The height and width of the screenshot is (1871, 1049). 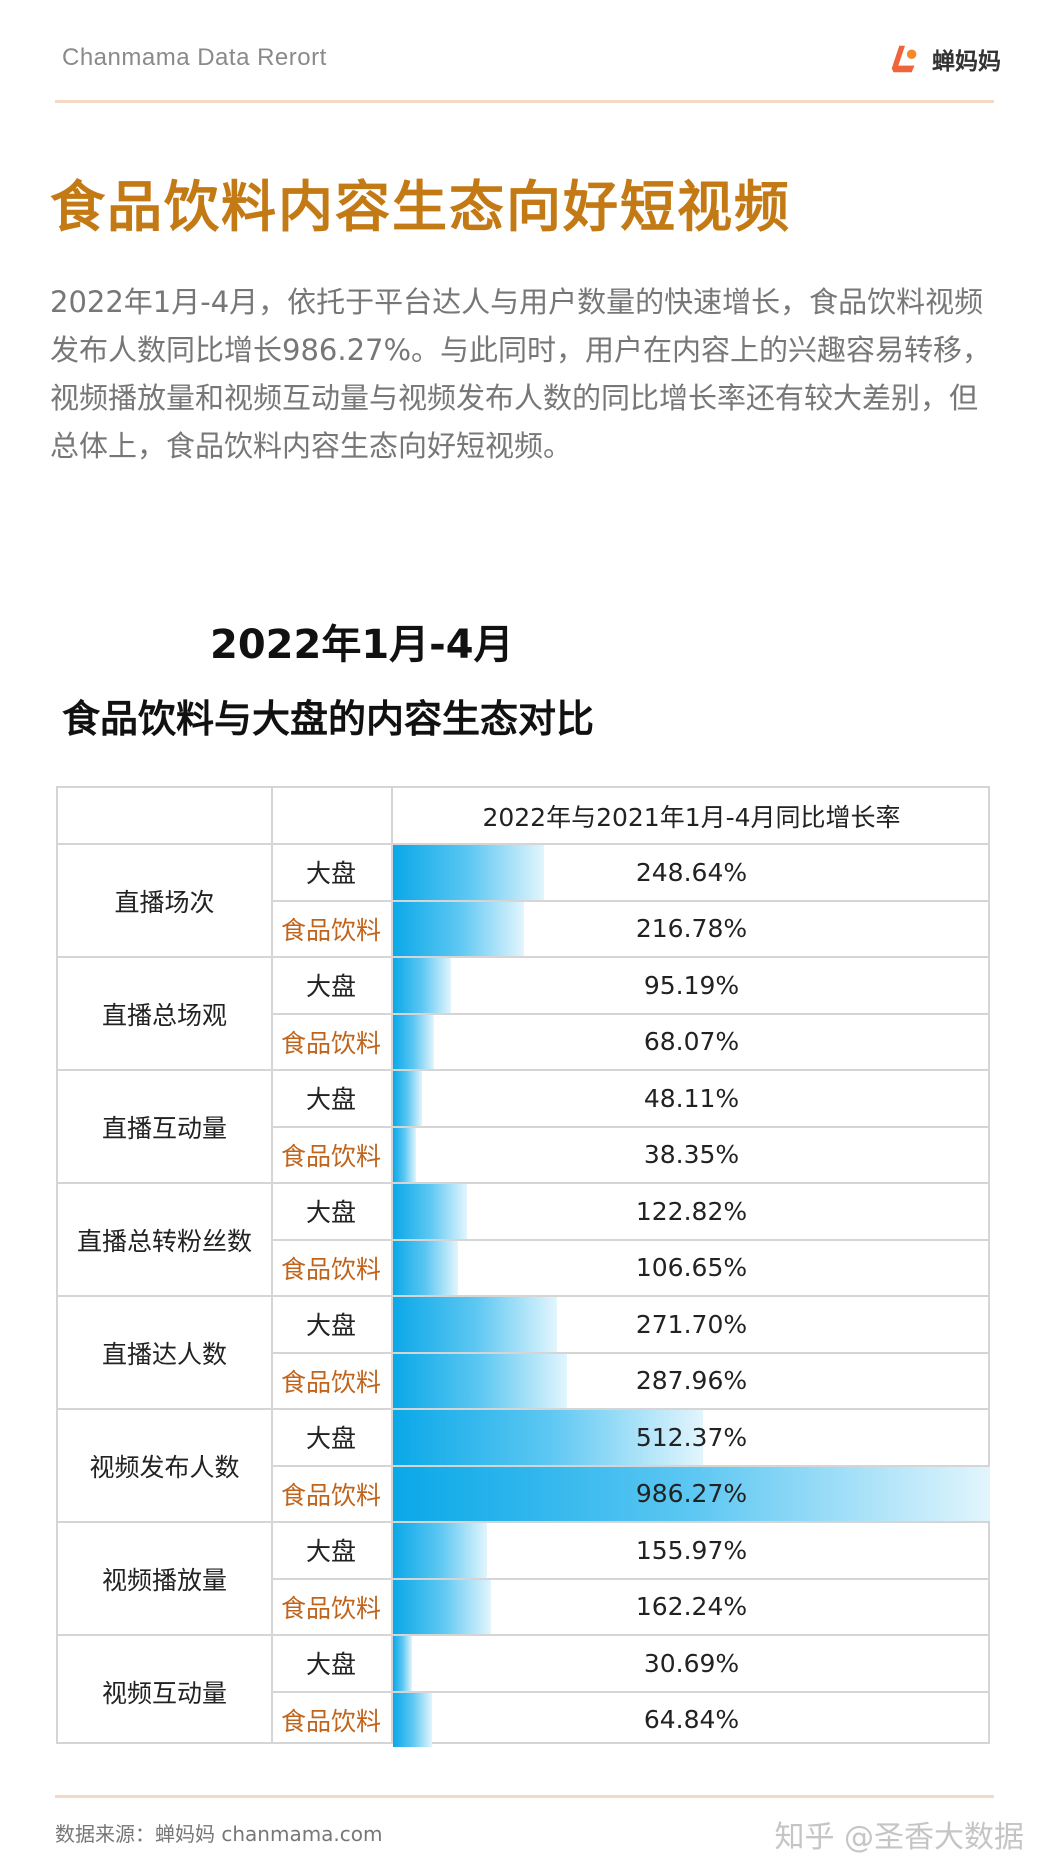 I want to click on category-label: 直播总转粉丝数, so click(x=164, y=1241).